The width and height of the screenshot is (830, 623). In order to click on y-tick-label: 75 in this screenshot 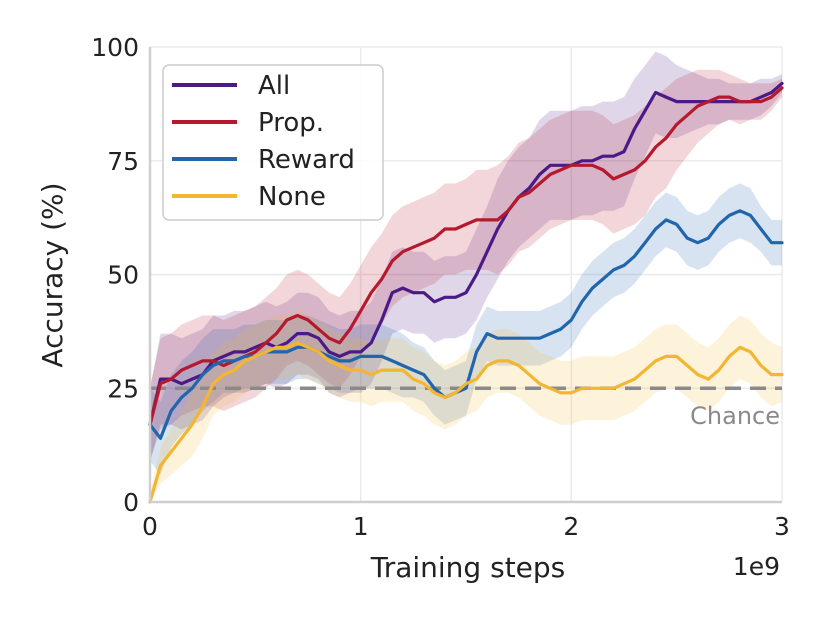, I will do `click(123, 161)`.